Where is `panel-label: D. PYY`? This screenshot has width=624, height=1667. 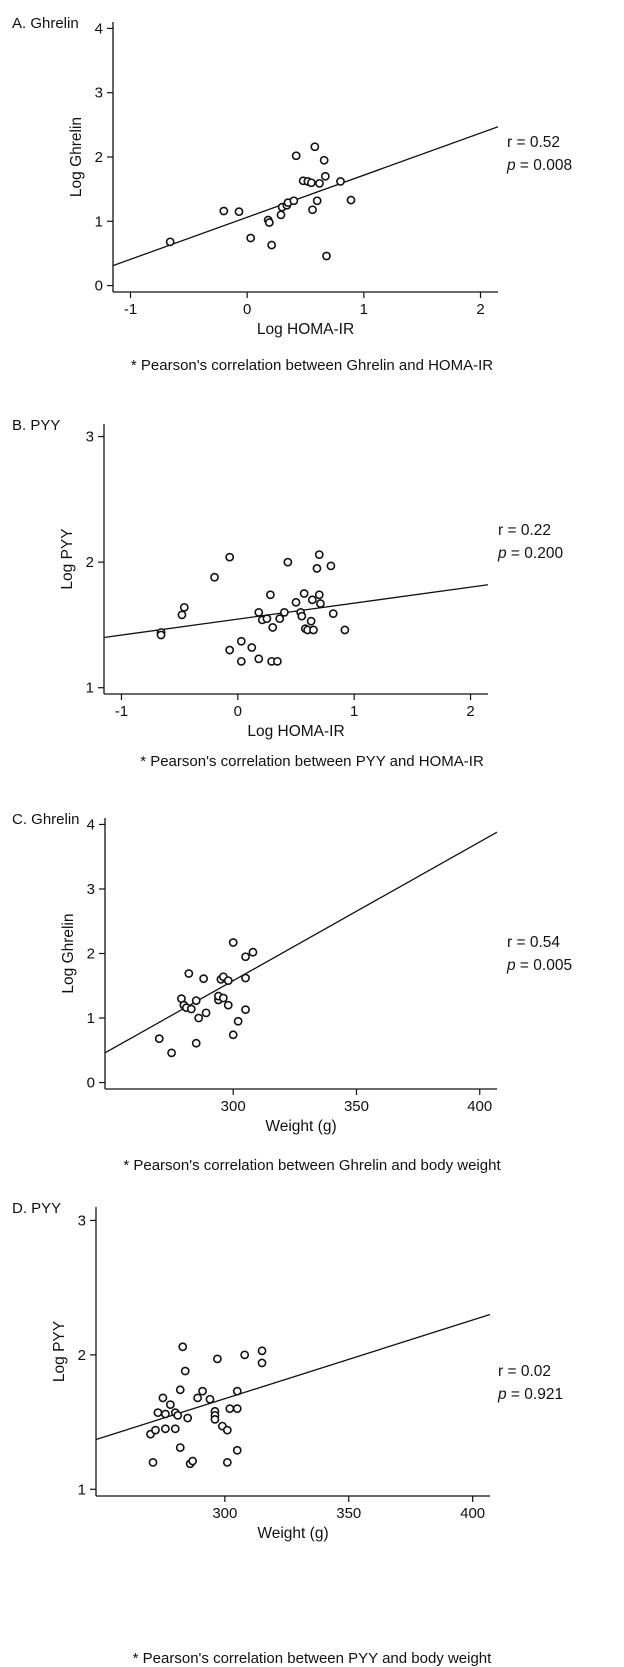 panel-label: D. PYY is located at coordinates (36, 1208).